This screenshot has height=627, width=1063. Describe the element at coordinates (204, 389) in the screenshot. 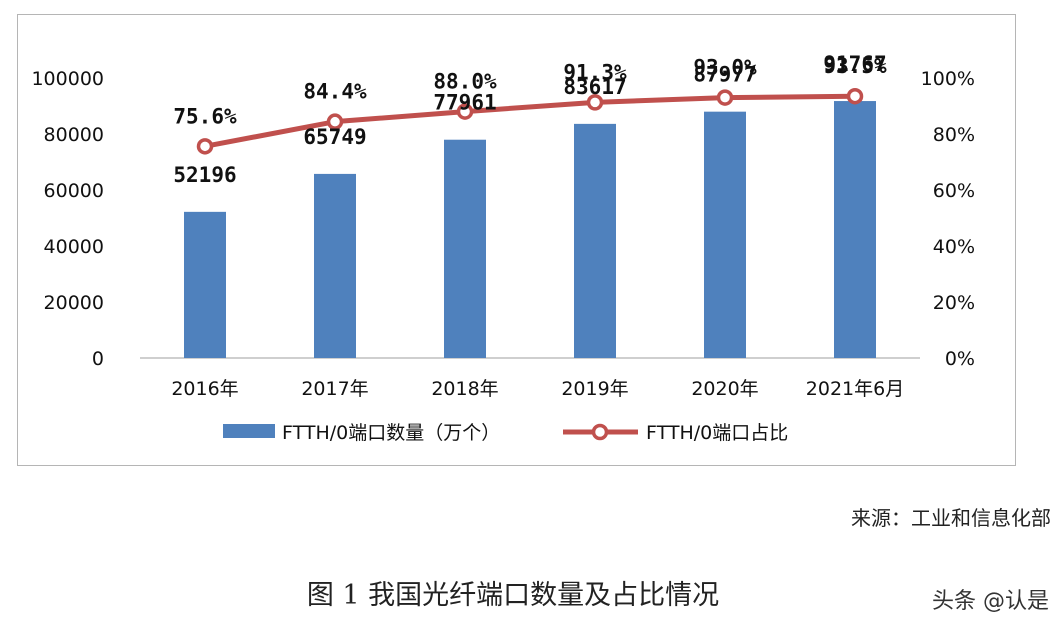

I see `category-label: 2016年` at that location.